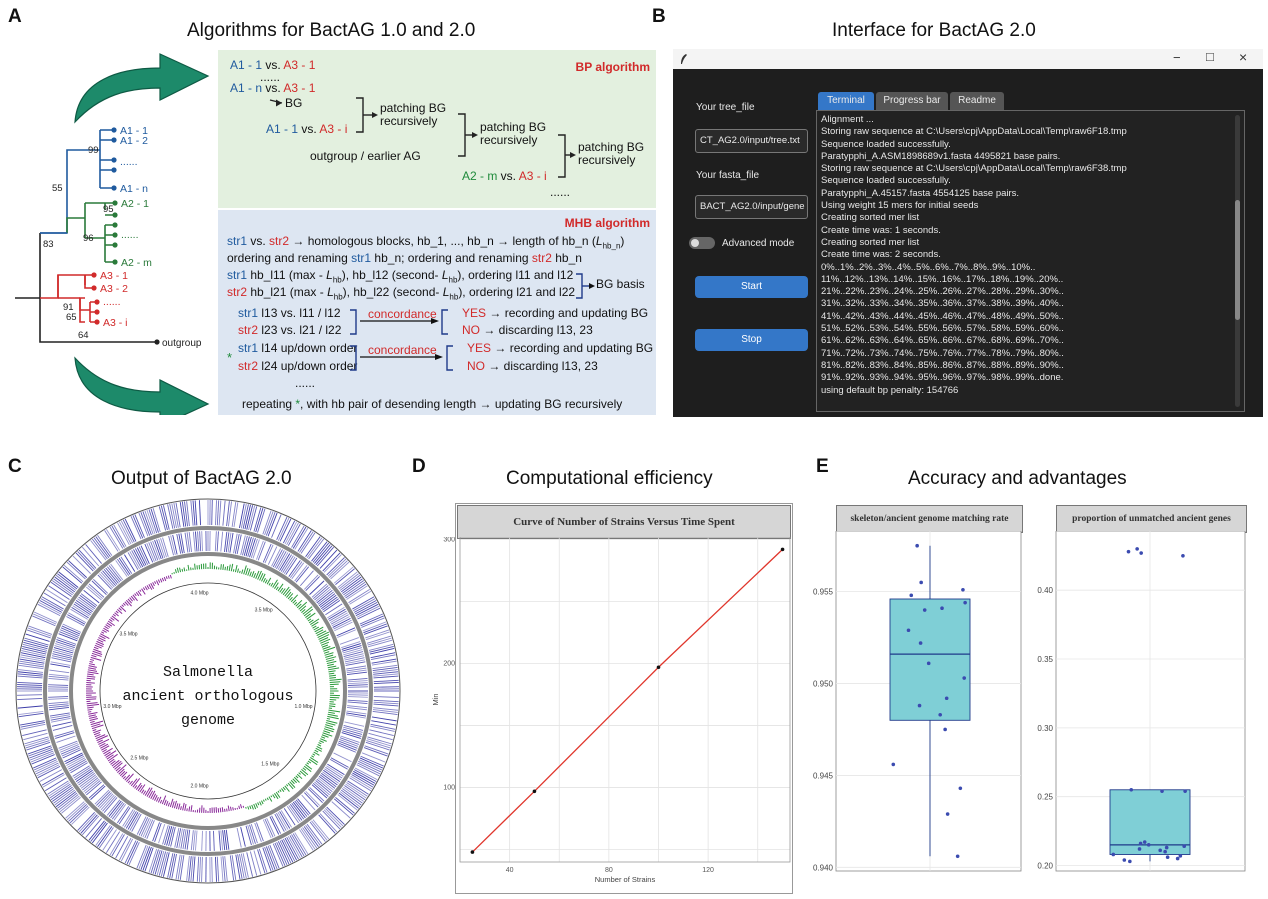 Image resolution: width=1268 pixels, height=899 pixels. What do you see at coordinates (449, 664) in the screenshot?
I see `y-tick-label: 200` at bounding box center [449, 664].